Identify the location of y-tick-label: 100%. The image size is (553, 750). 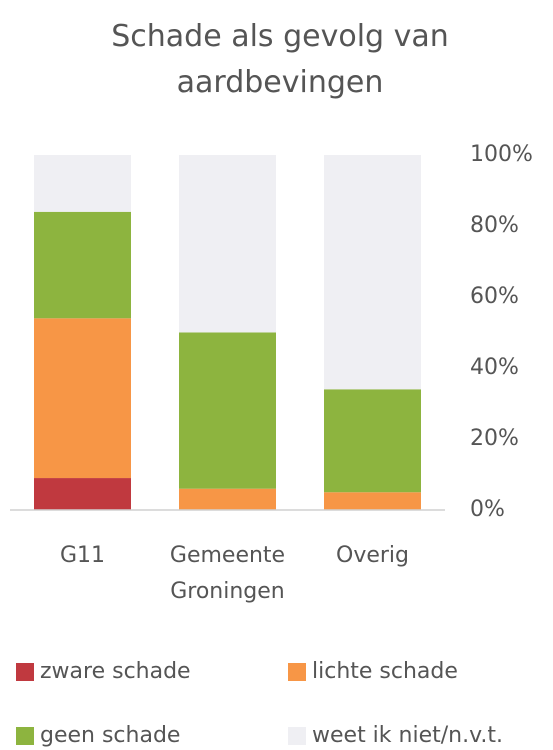
(501, 154).